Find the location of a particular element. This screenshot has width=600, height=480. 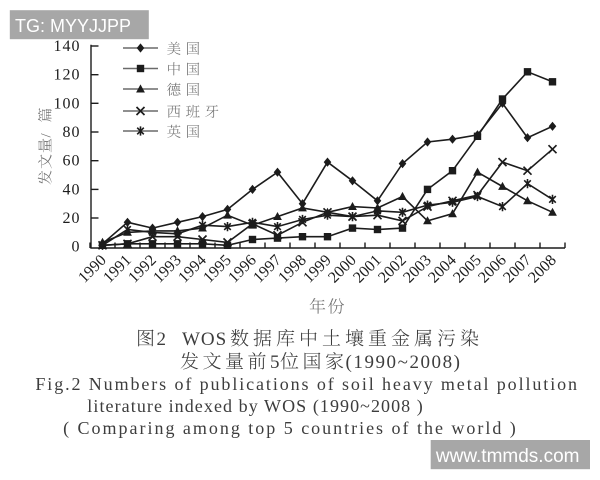

svg-text: 2 is located at coordinates (162, 339).